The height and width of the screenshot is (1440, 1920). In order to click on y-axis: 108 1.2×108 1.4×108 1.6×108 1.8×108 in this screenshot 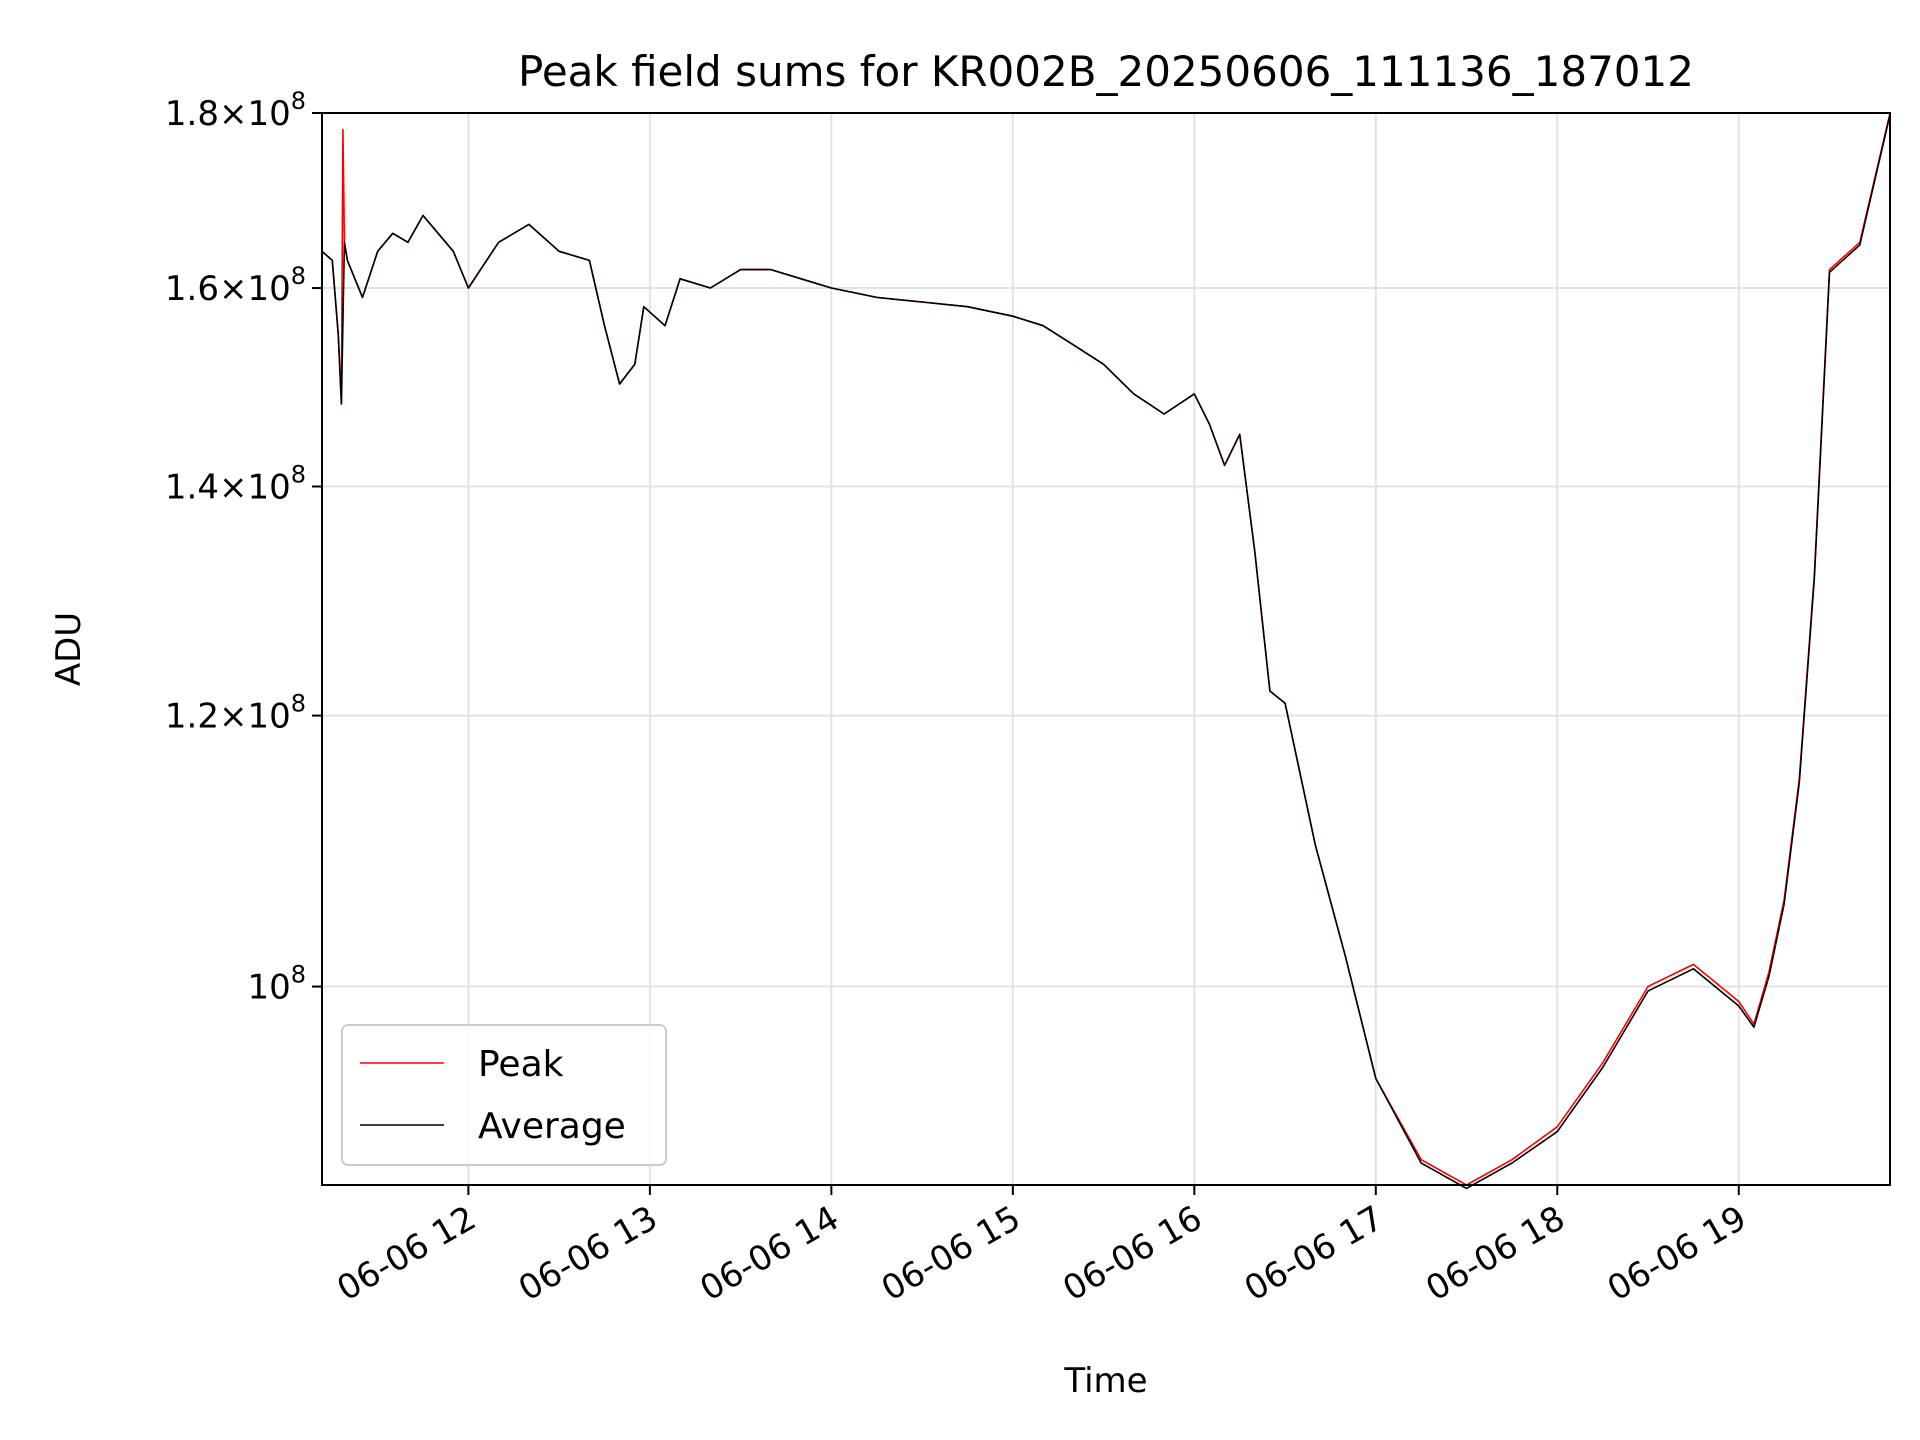, I will do `click(243, 547)`.